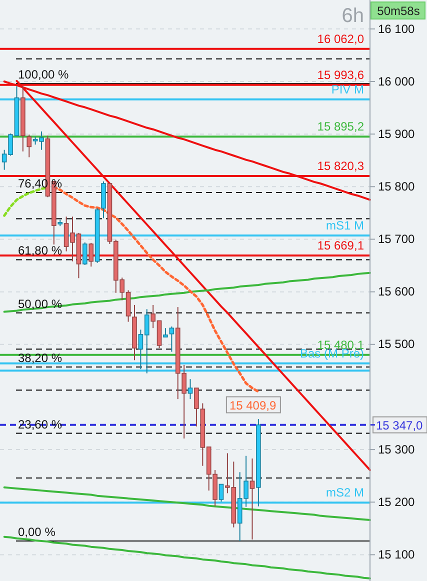 This screenshot has width=427, height=581. I want to click on y-tick-label: 16 100, so click(397, 29).